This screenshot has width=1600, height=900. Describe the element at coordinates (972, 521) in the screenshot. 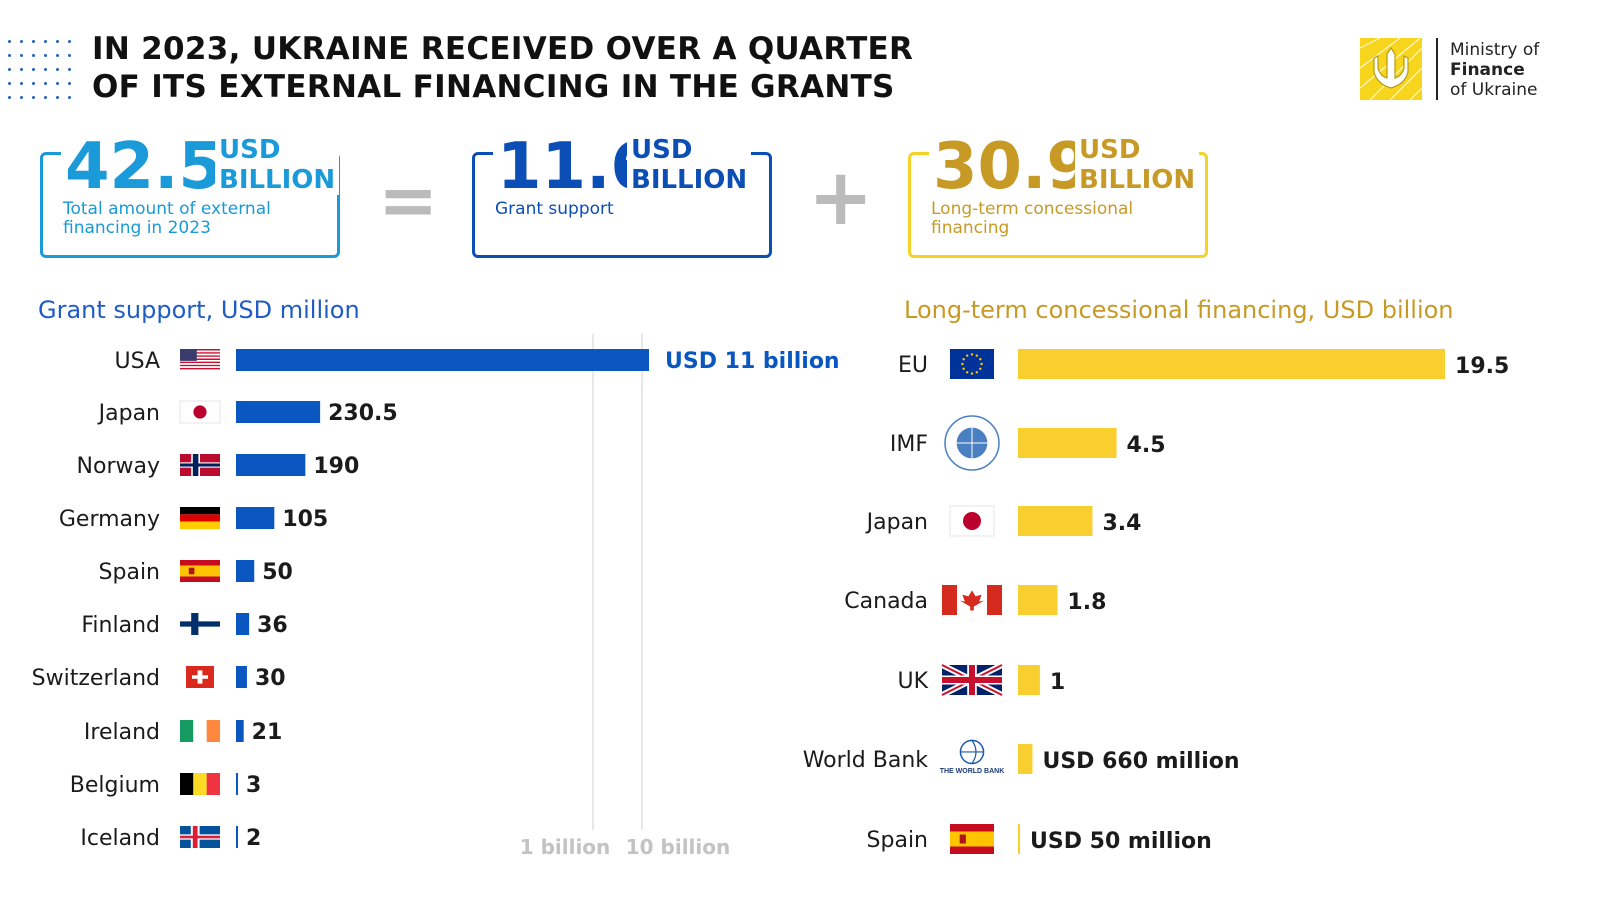

I see `japan-flag-icon` at that location.